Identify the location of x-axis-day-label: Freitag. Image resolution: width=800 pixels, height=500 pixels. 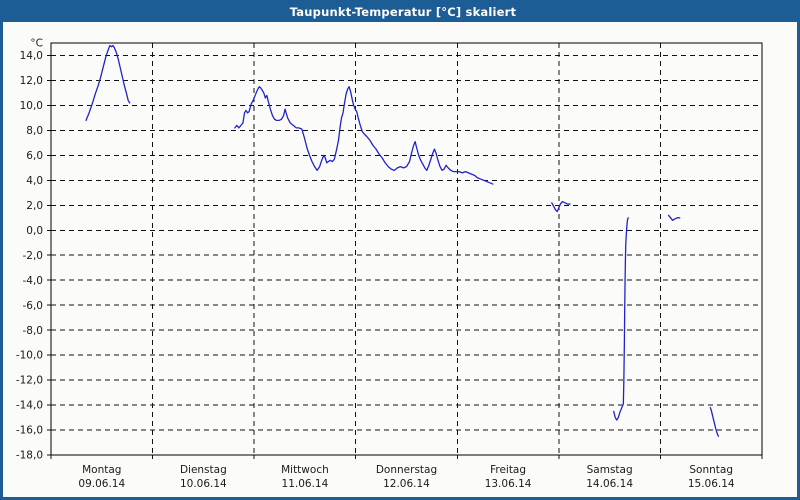
(508, 470).